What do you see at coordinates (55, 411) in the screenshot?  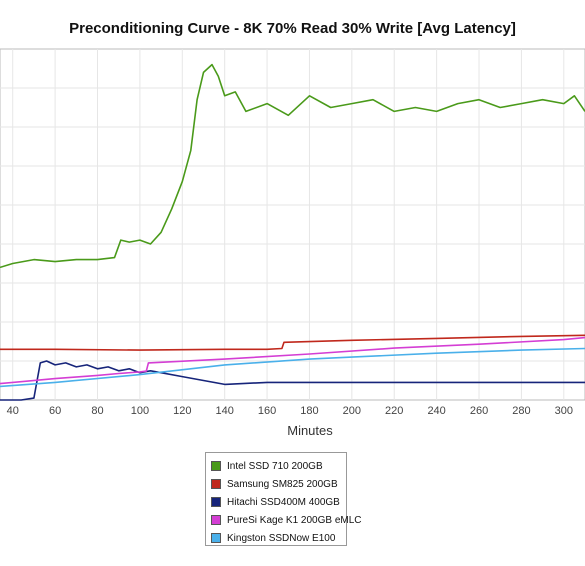 I see `x-tick-label: 60` at bounding box center [55, 411].